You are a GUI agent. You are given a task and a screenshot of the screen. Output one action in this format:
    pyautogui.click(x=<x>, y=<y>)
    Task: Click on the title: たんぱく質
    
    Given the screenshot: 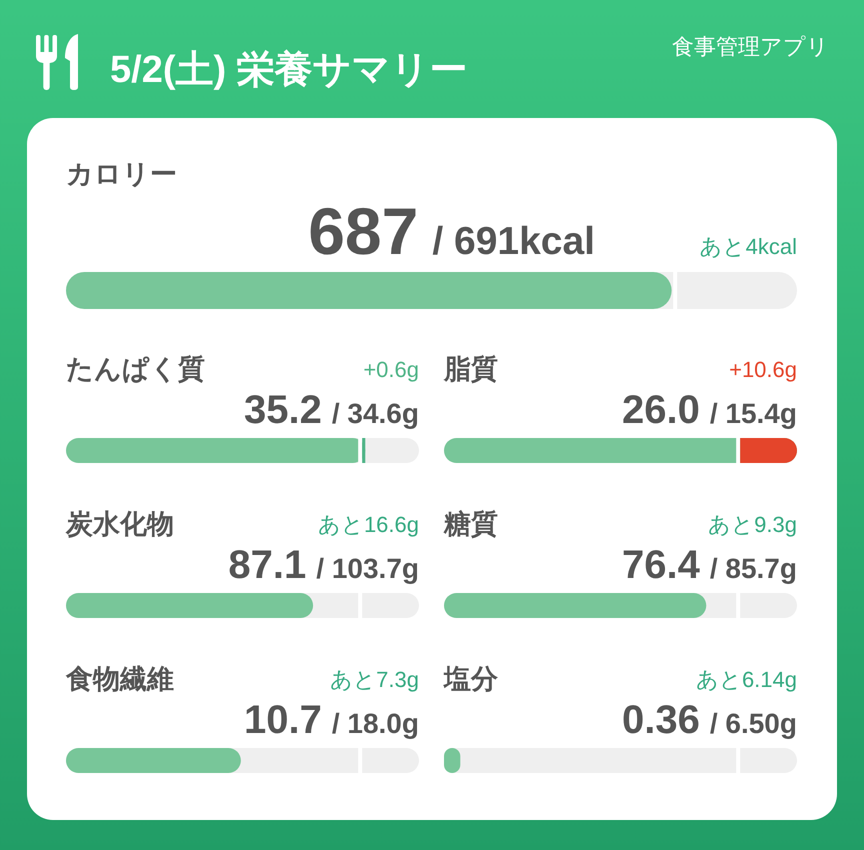 What is the action you would take?
    pyautogui.click(x=135, y=369)
    